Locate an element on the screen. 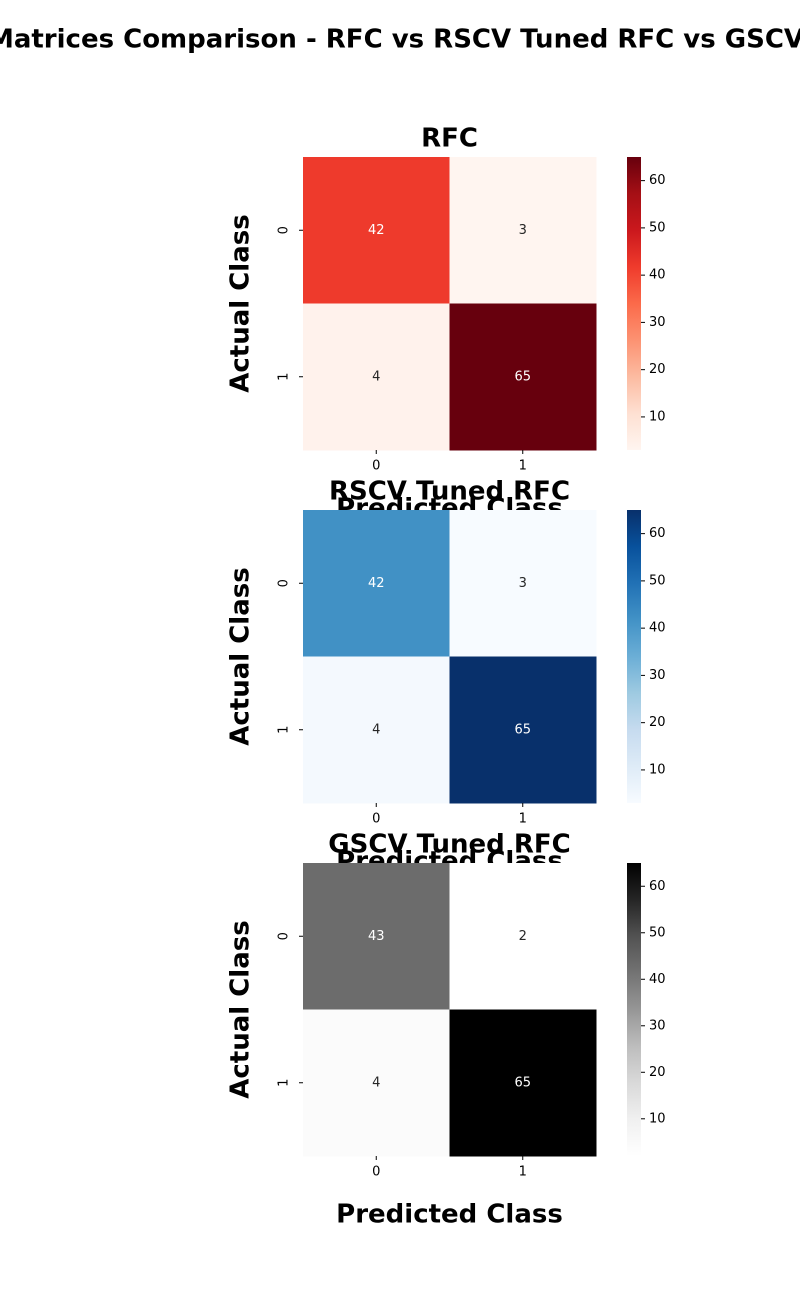 This screenshot has height=1300, width=800. cell-label: 2 is located at coordinates (523, 936).